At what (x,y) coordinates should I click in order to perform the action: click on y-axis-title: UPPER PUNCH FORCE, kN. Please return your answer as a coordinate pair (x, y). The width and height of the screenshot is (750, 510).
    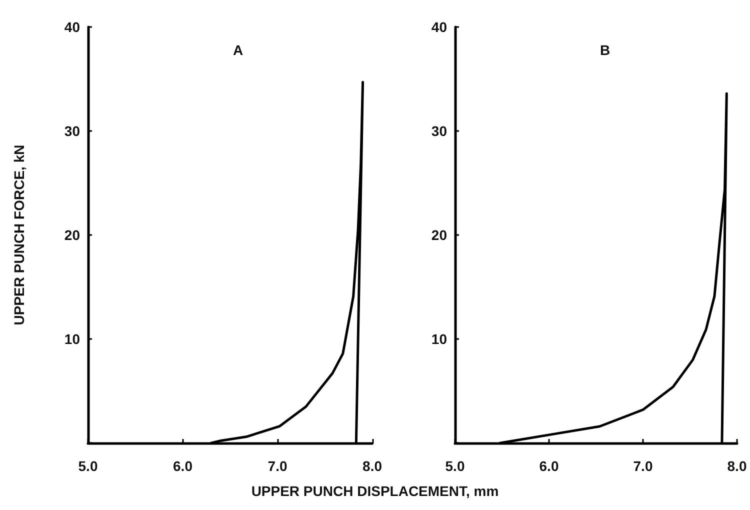
    Looking at the image, I should click on (19, 235).